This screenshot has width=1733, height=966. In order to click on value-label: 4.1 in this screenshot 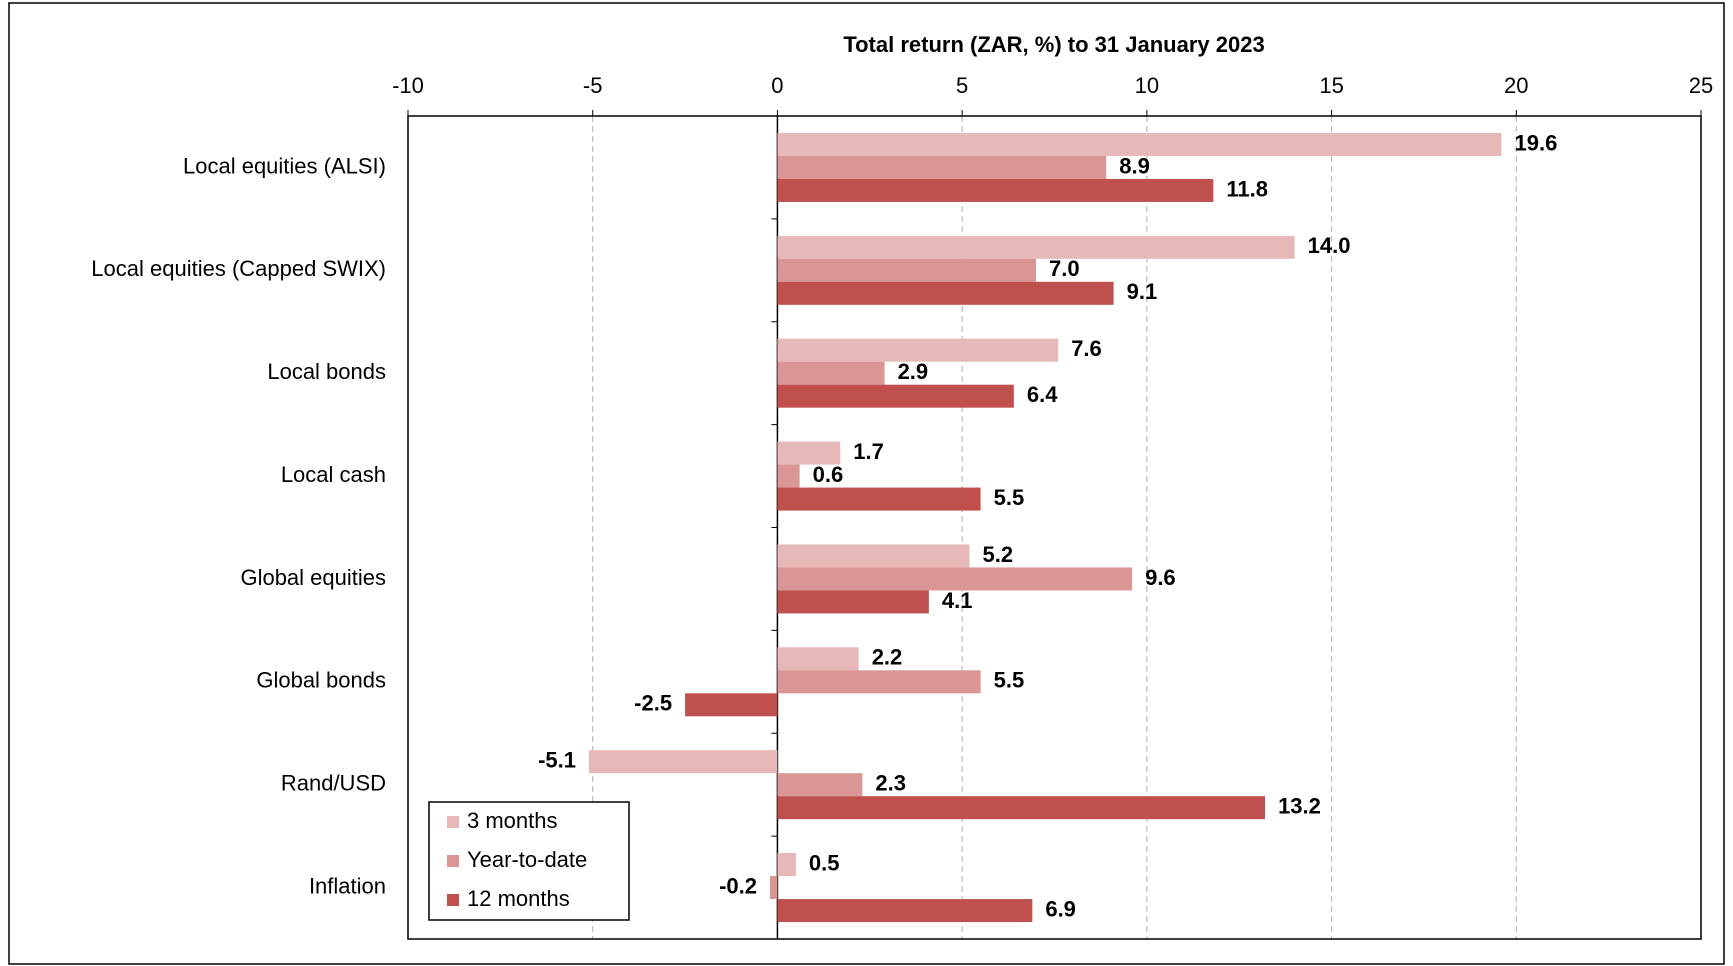, I will do `click(957, 600)`.